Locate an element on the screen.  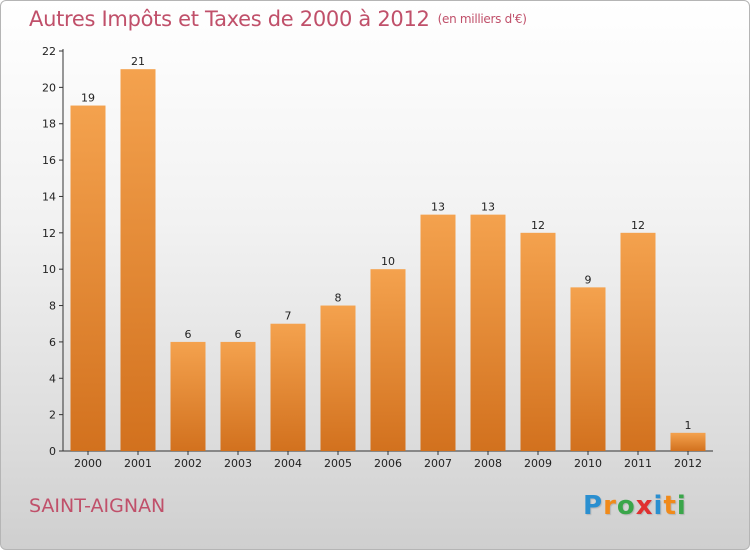
brand-logo-letter: o is located at coordinates (626, 506).